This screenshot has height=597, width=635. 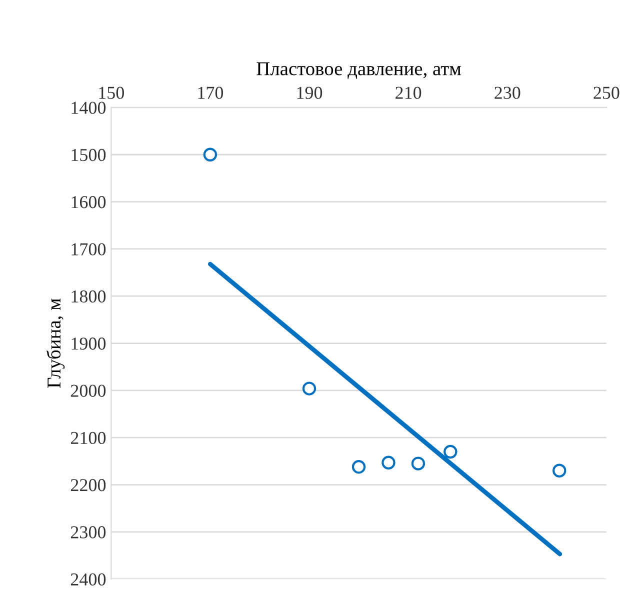 What do you see at coordinates (89, 249) in the screenshot?
I see `y-tick-label: 1700` at bounding box center [89, 249].